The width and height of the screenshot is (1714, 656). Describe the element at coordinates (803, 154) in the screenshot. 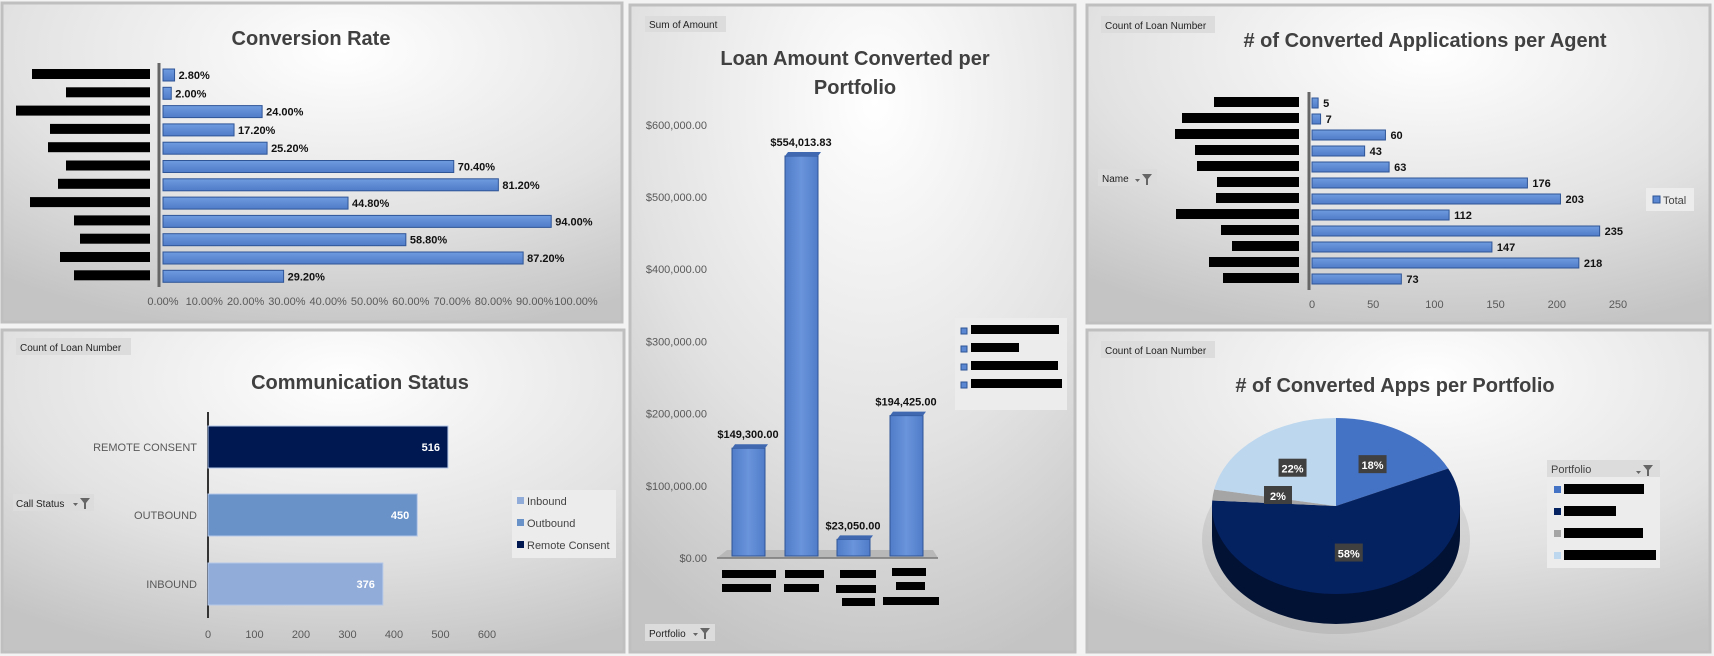

I see `bar-top` at that location.